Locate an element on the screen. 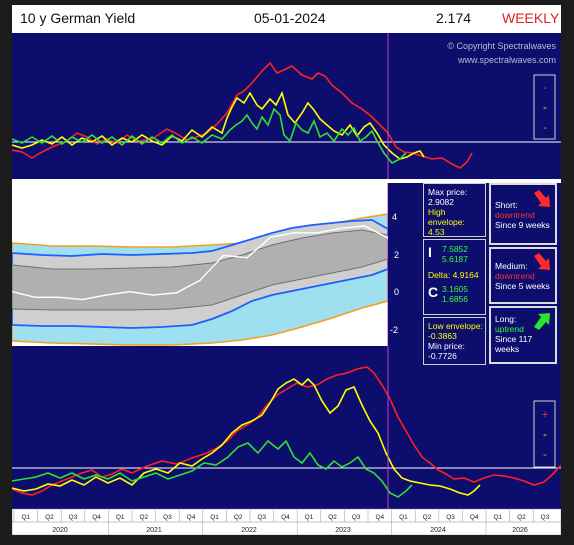 Image resolution: width=574 pixels, height=545 pixels. top-legend-medium: - is located at coordinates (545, 108).